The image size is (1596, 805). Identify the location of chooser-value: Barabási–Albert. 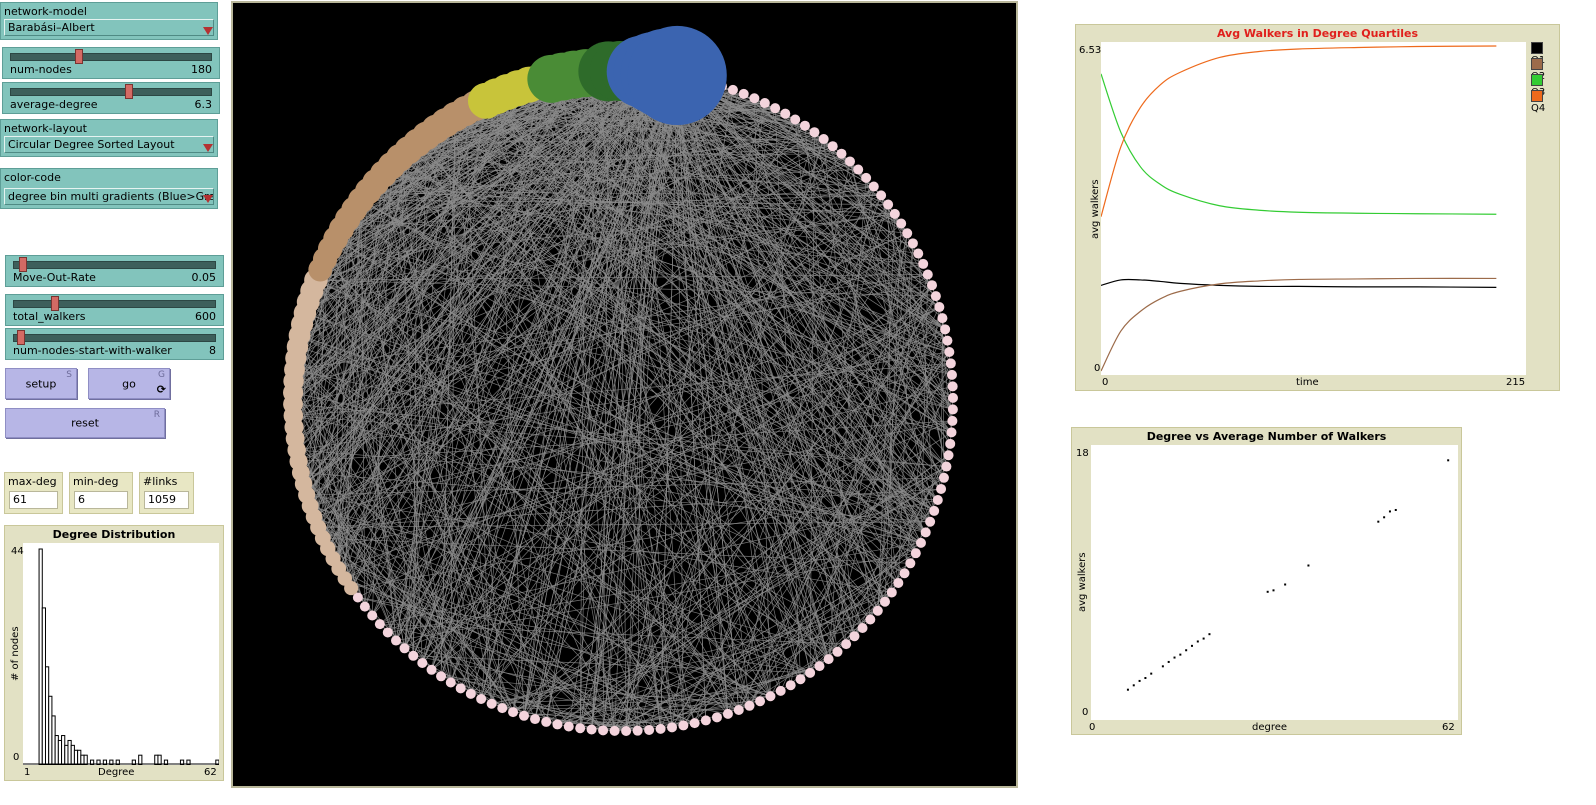
(109, 27).